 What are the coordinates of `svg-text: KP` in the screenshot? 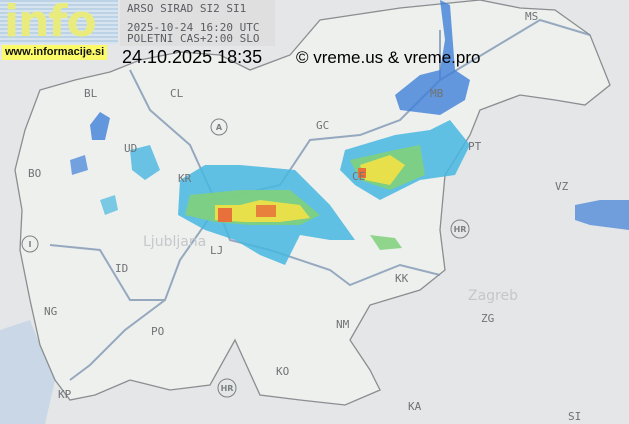 It's located at (65, 394).